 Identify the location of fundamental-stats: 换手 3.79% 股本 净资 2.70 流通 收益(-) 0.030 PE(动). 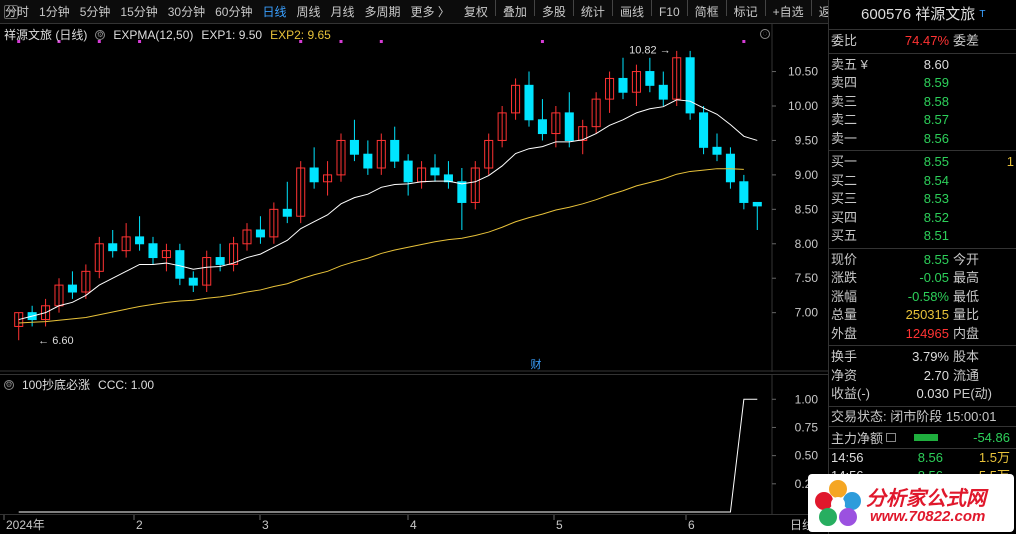
(922, 376).